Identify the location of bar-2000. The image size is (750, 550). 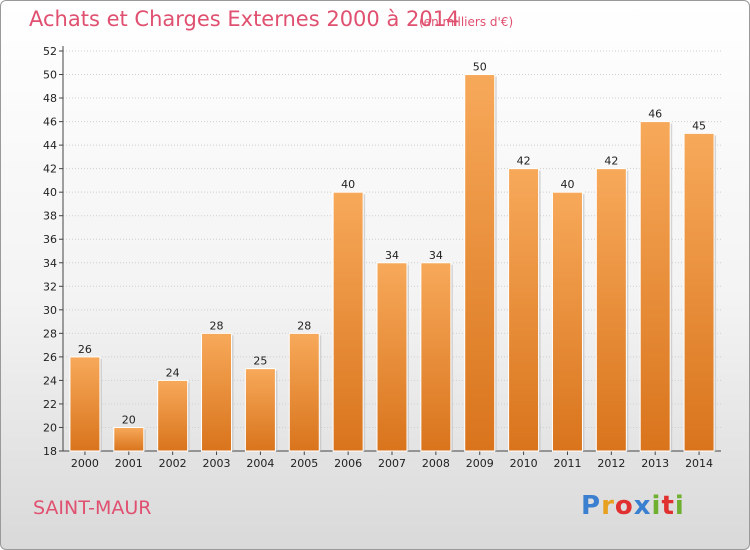
(85, 404).